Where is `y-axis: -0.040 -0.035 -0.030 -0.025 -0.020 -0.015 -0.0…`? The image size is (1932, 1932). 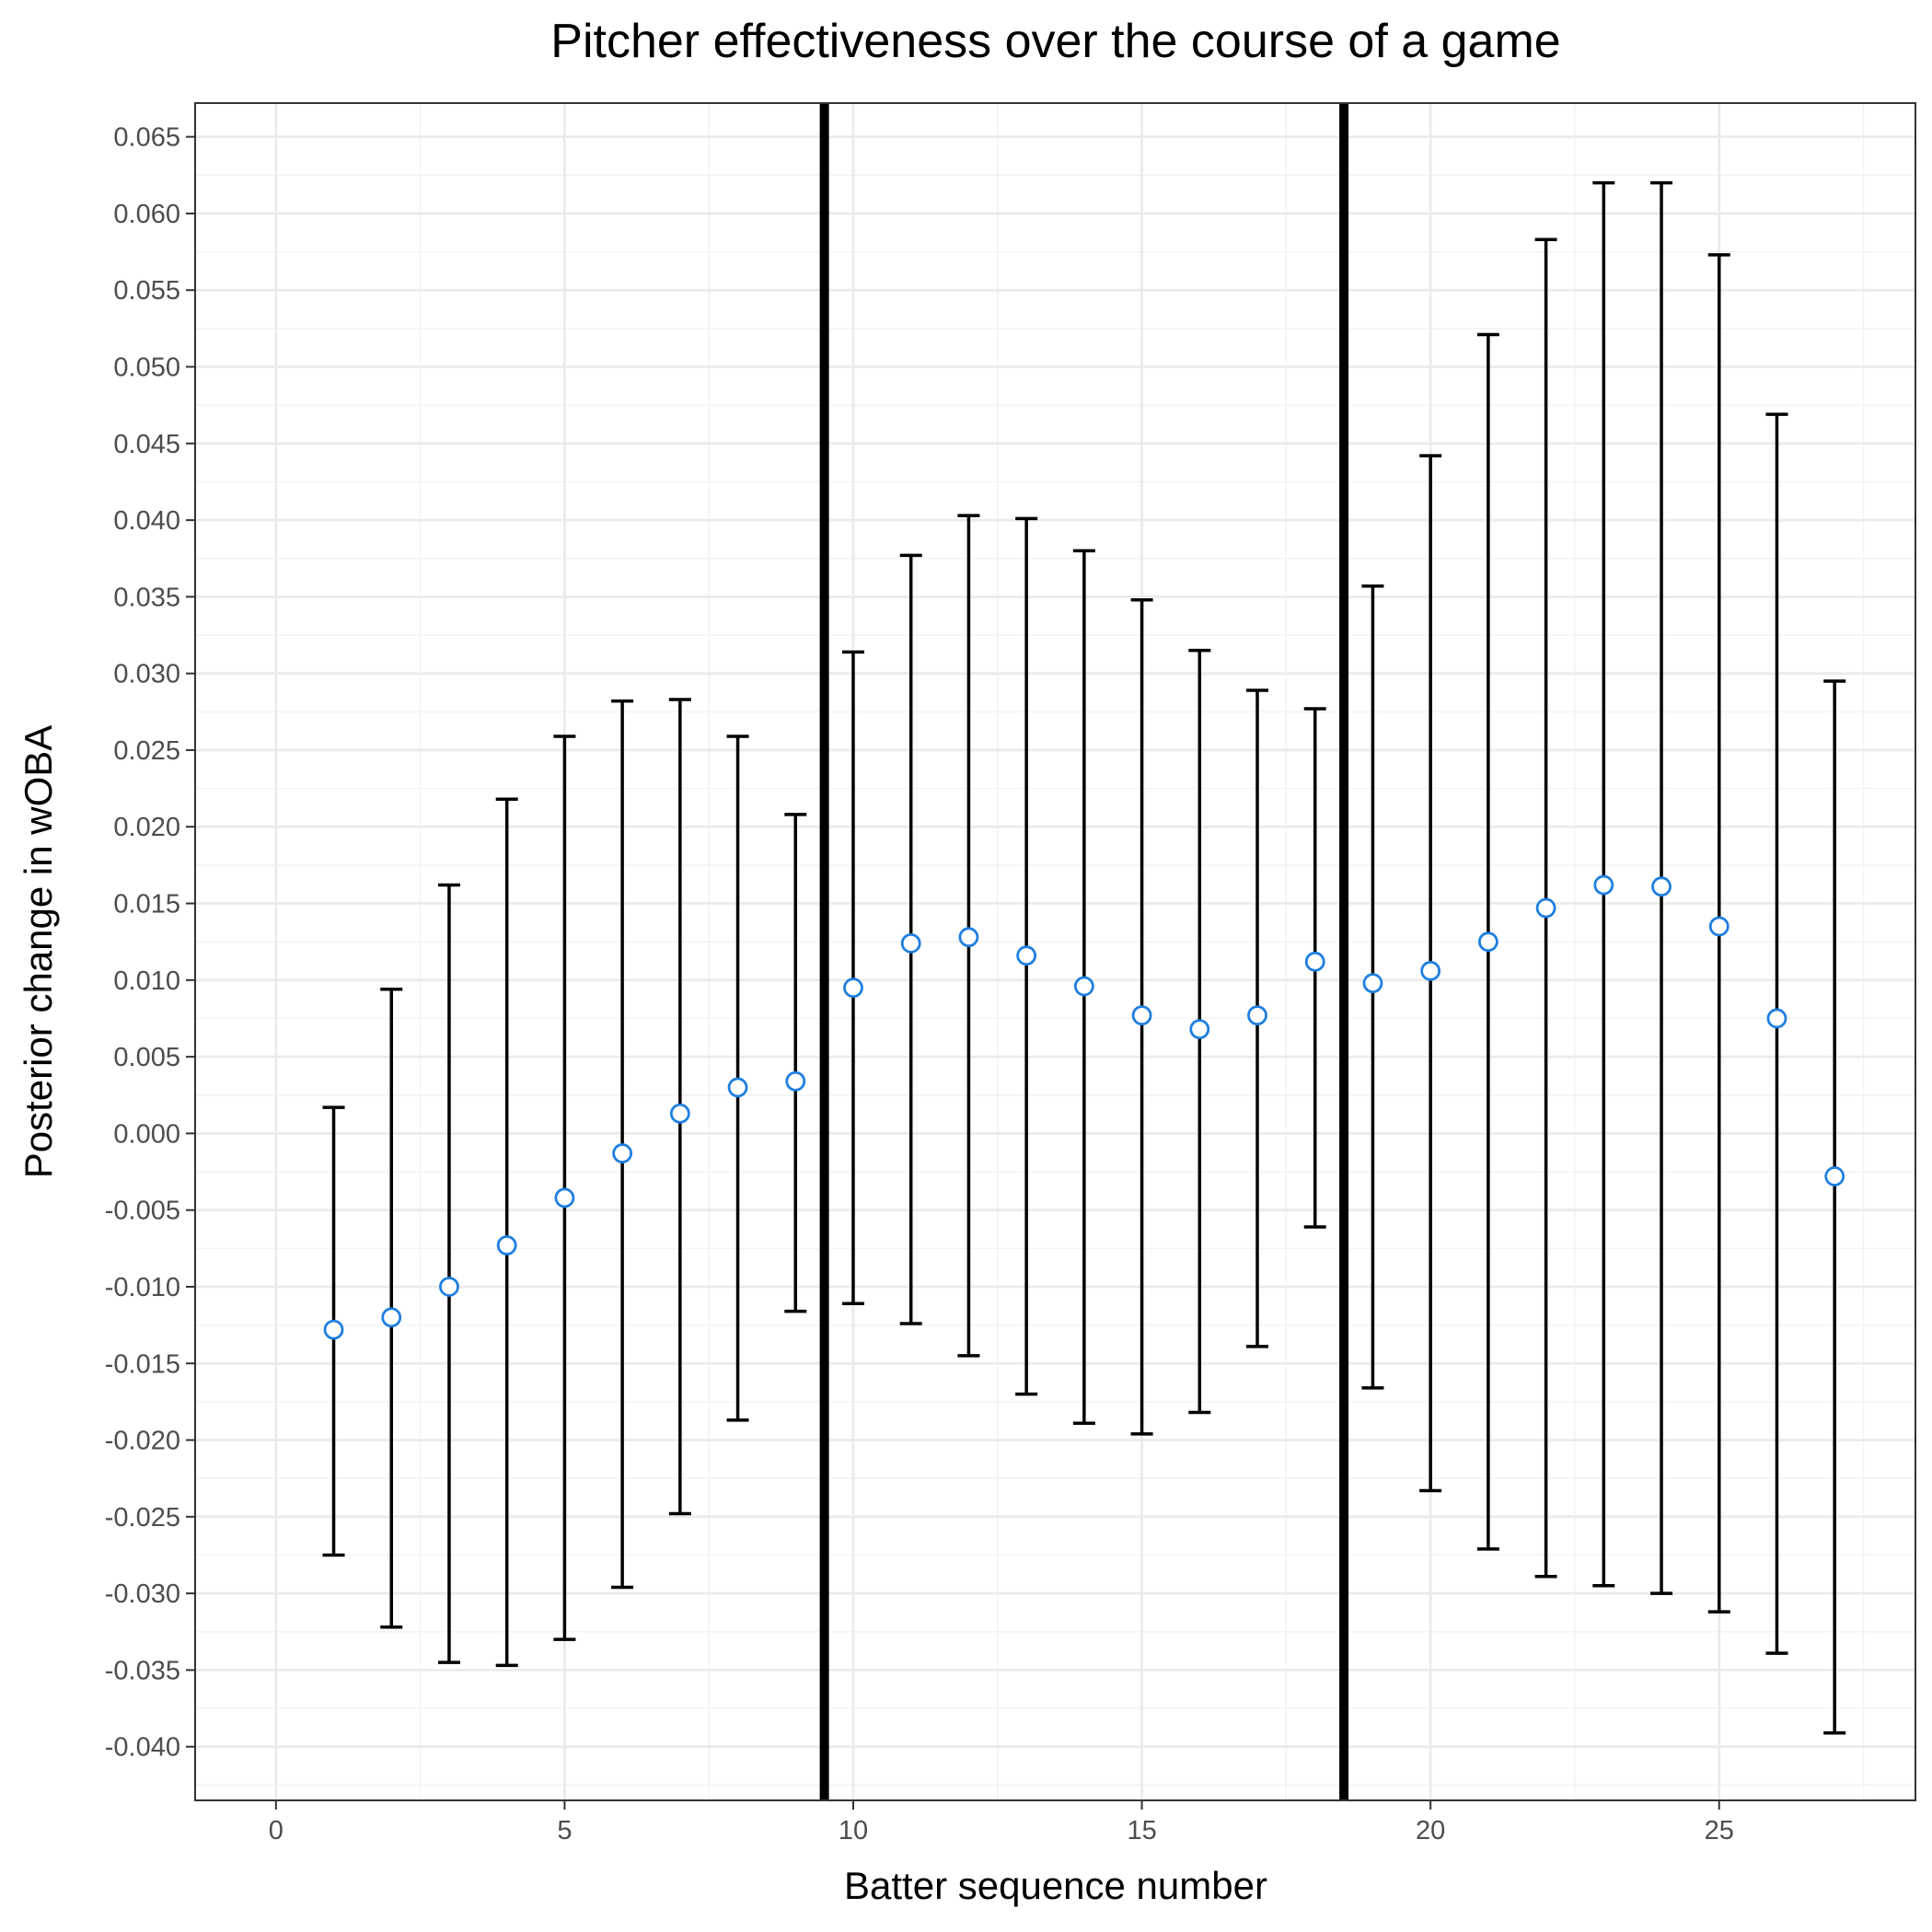
y-axis: -0.040 -0.035 -0.030 -0.025 -0.020 -0.015 -0.0… is located at coordinates (150, 943).